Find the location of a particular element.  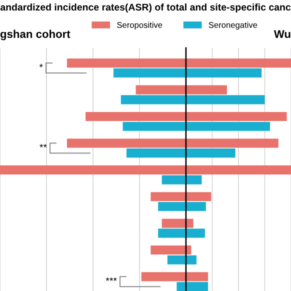

annotation: * is located at coordinates (41, 66).